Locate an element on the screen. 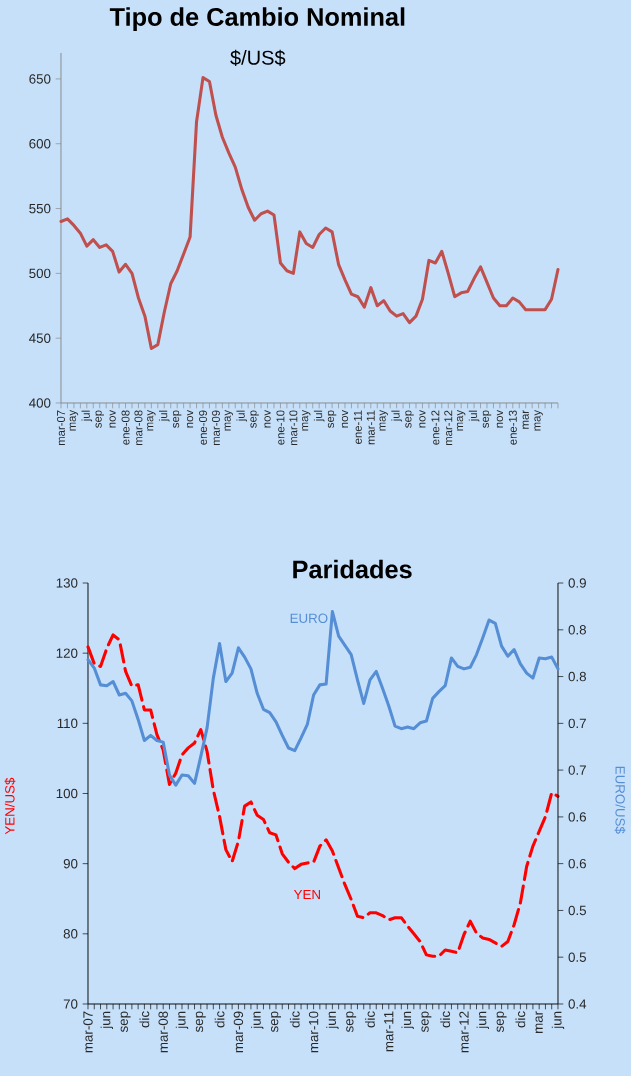  y-tick-label: 600 is located at coordinates (40, 144).